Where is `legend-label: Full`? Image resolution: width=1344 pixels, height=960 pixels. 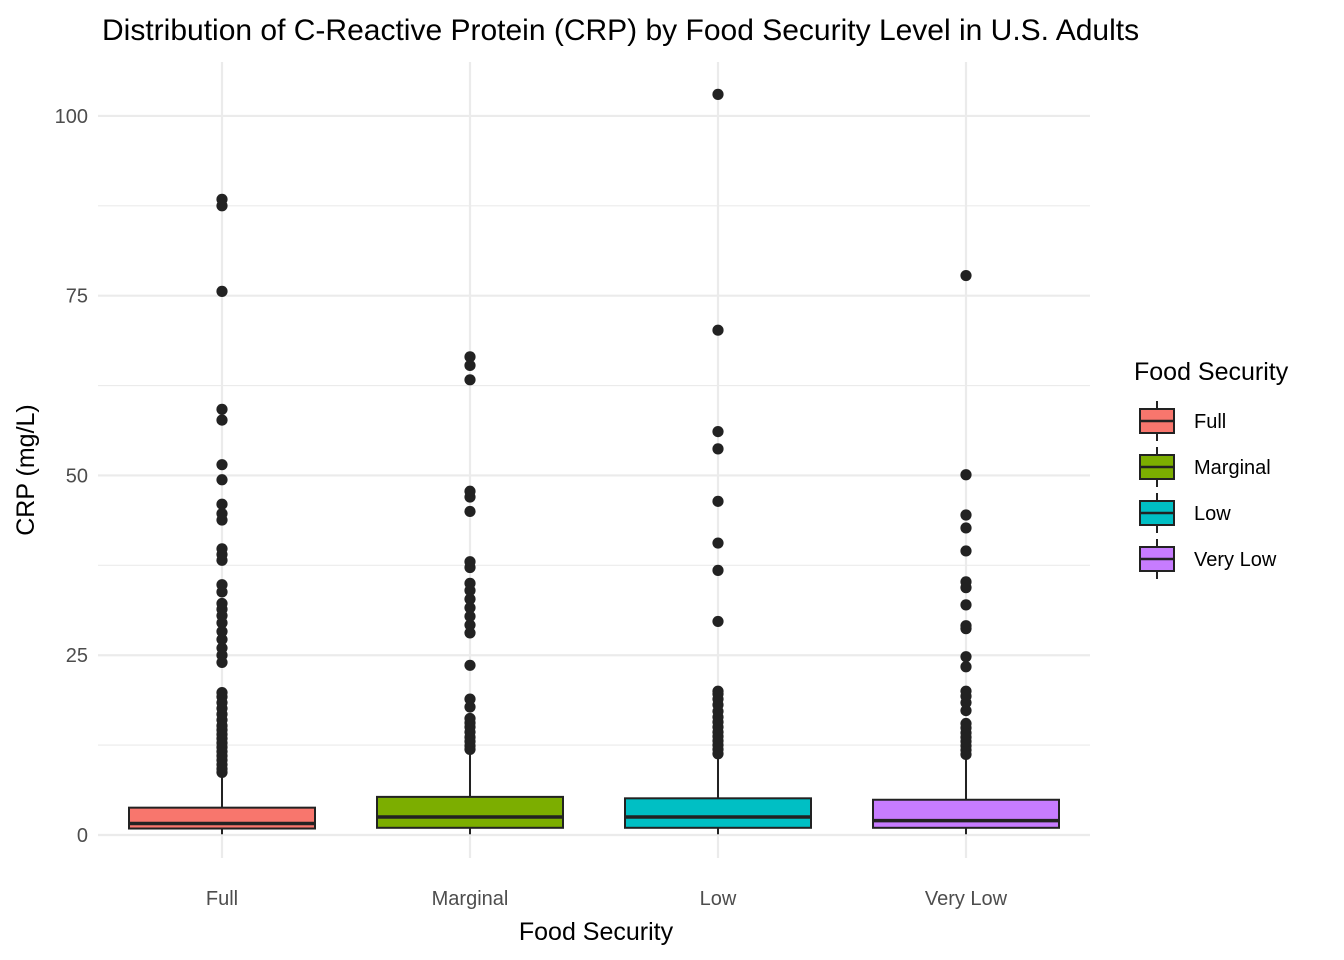 legend-label: Full is located at coordinates (1210, 422).